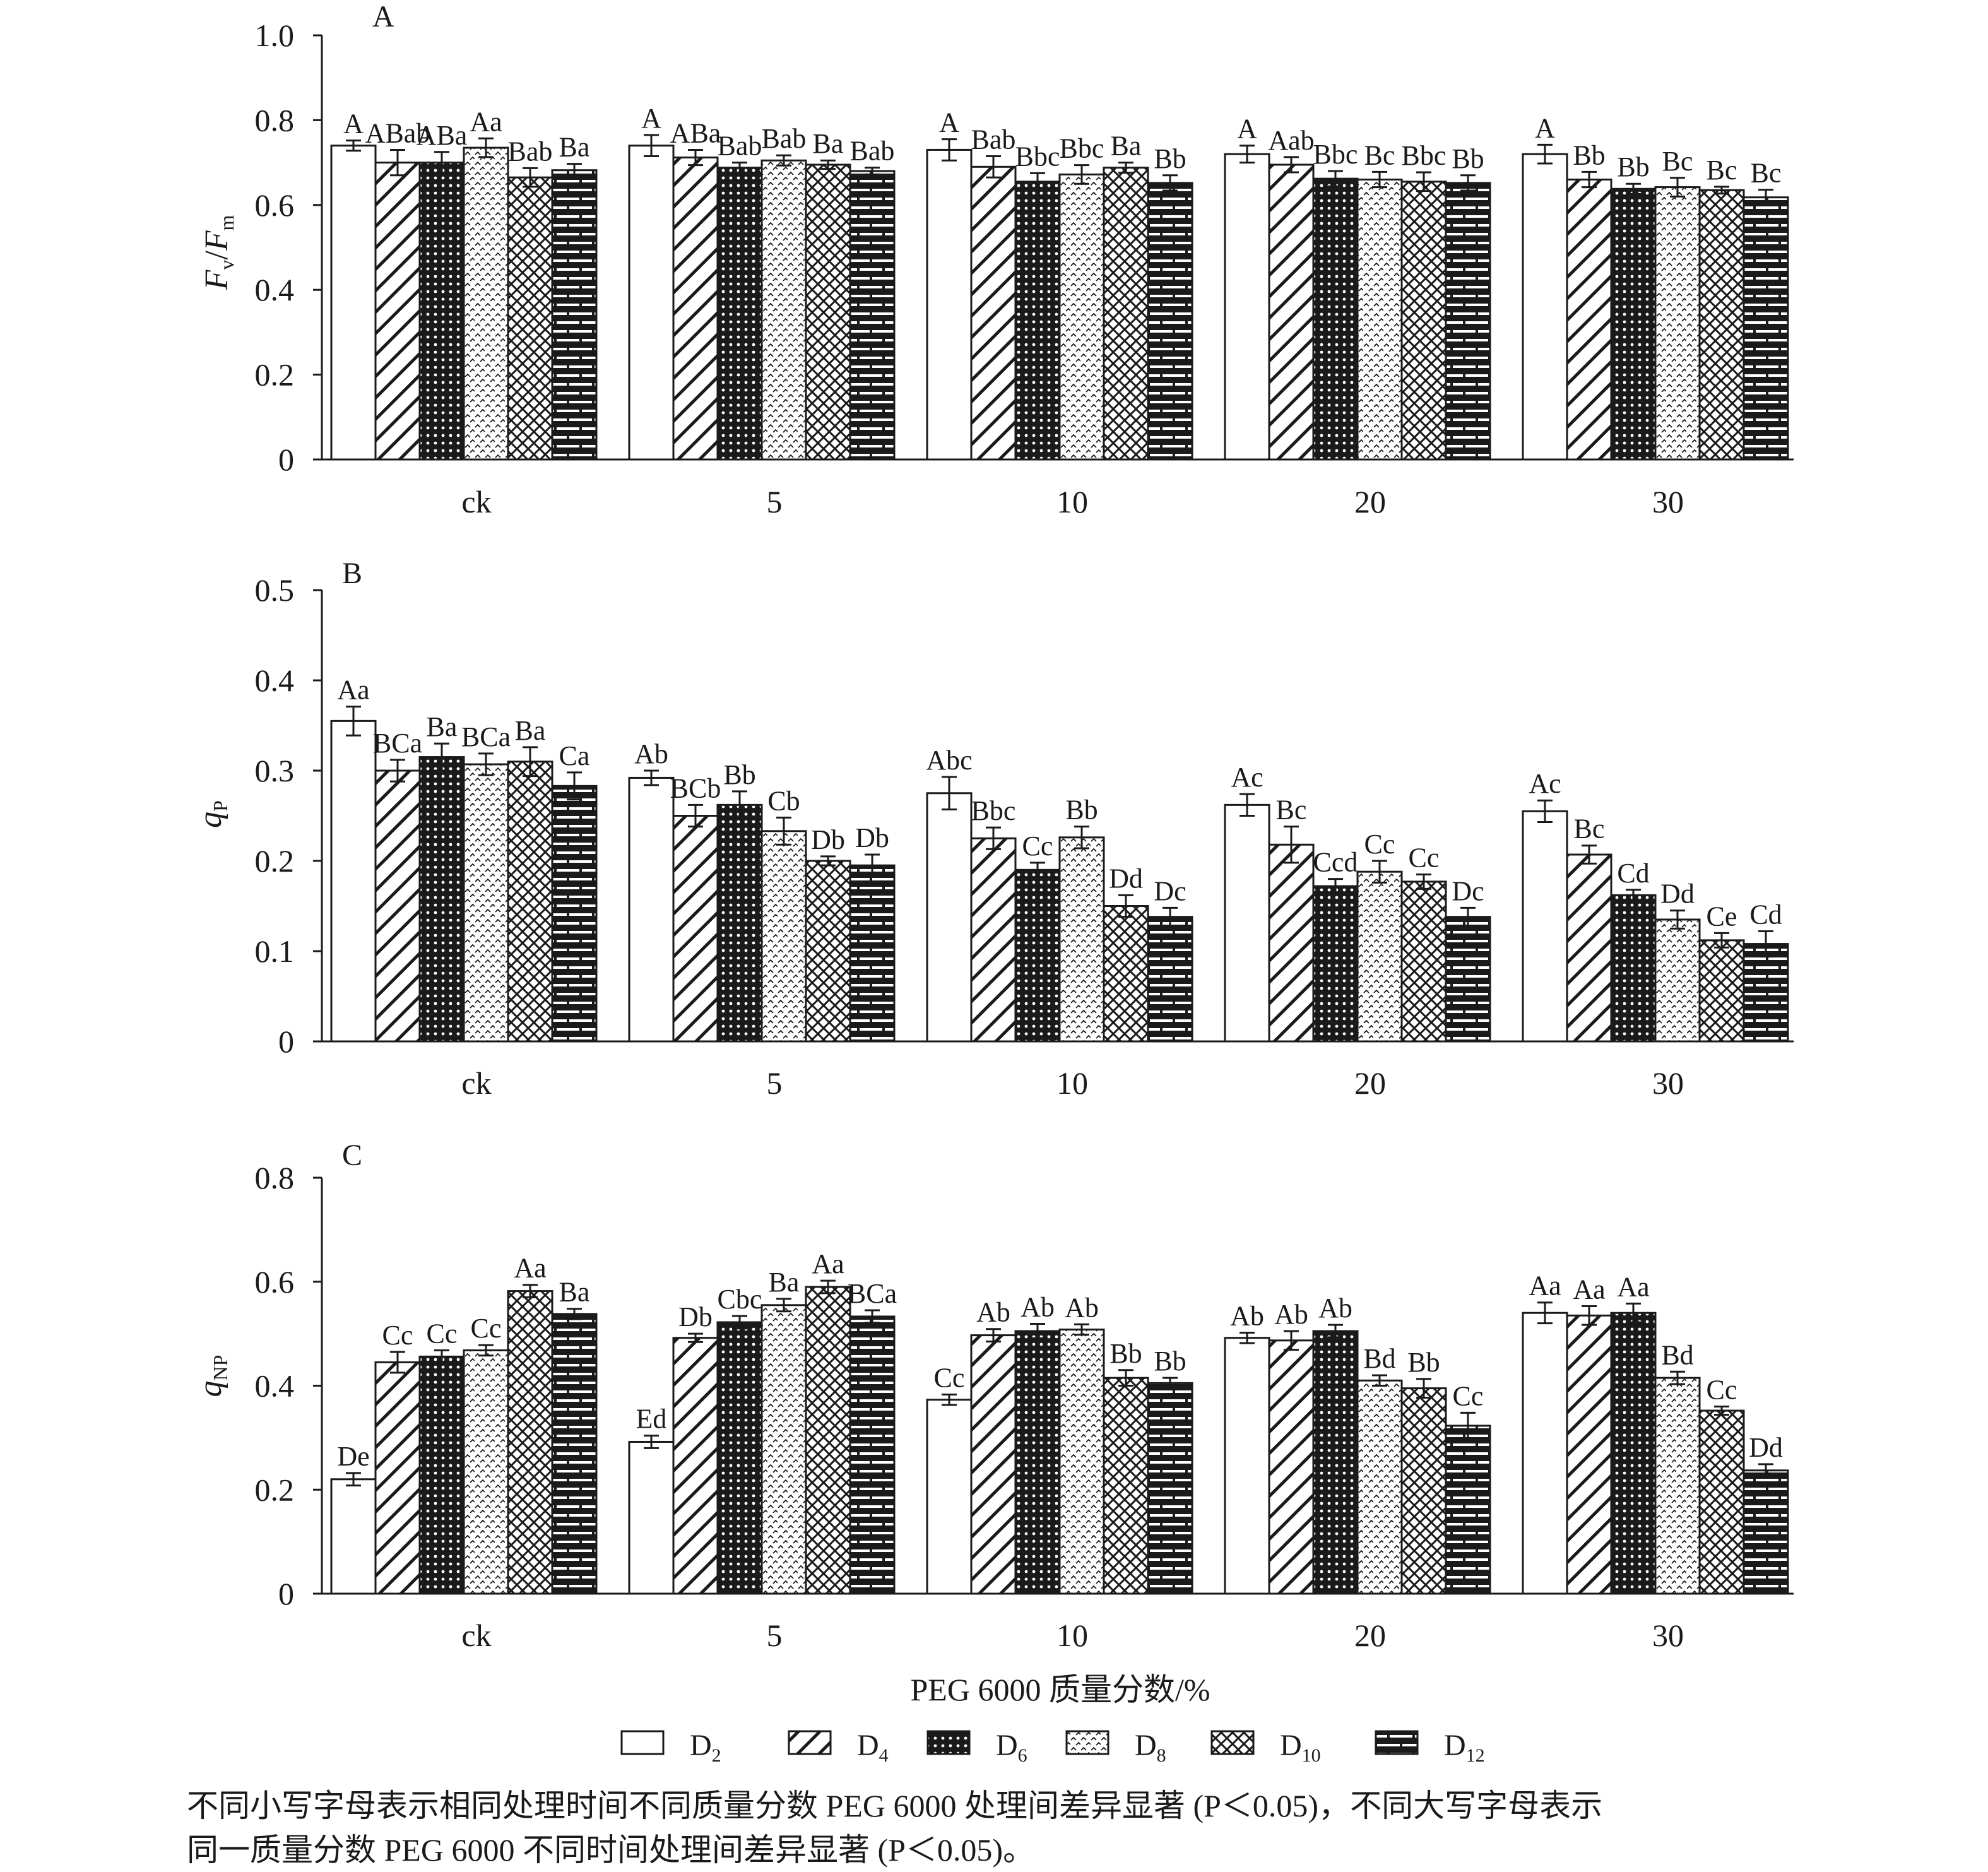  I want to click on significance-label: Aab, so click(1291, 140).